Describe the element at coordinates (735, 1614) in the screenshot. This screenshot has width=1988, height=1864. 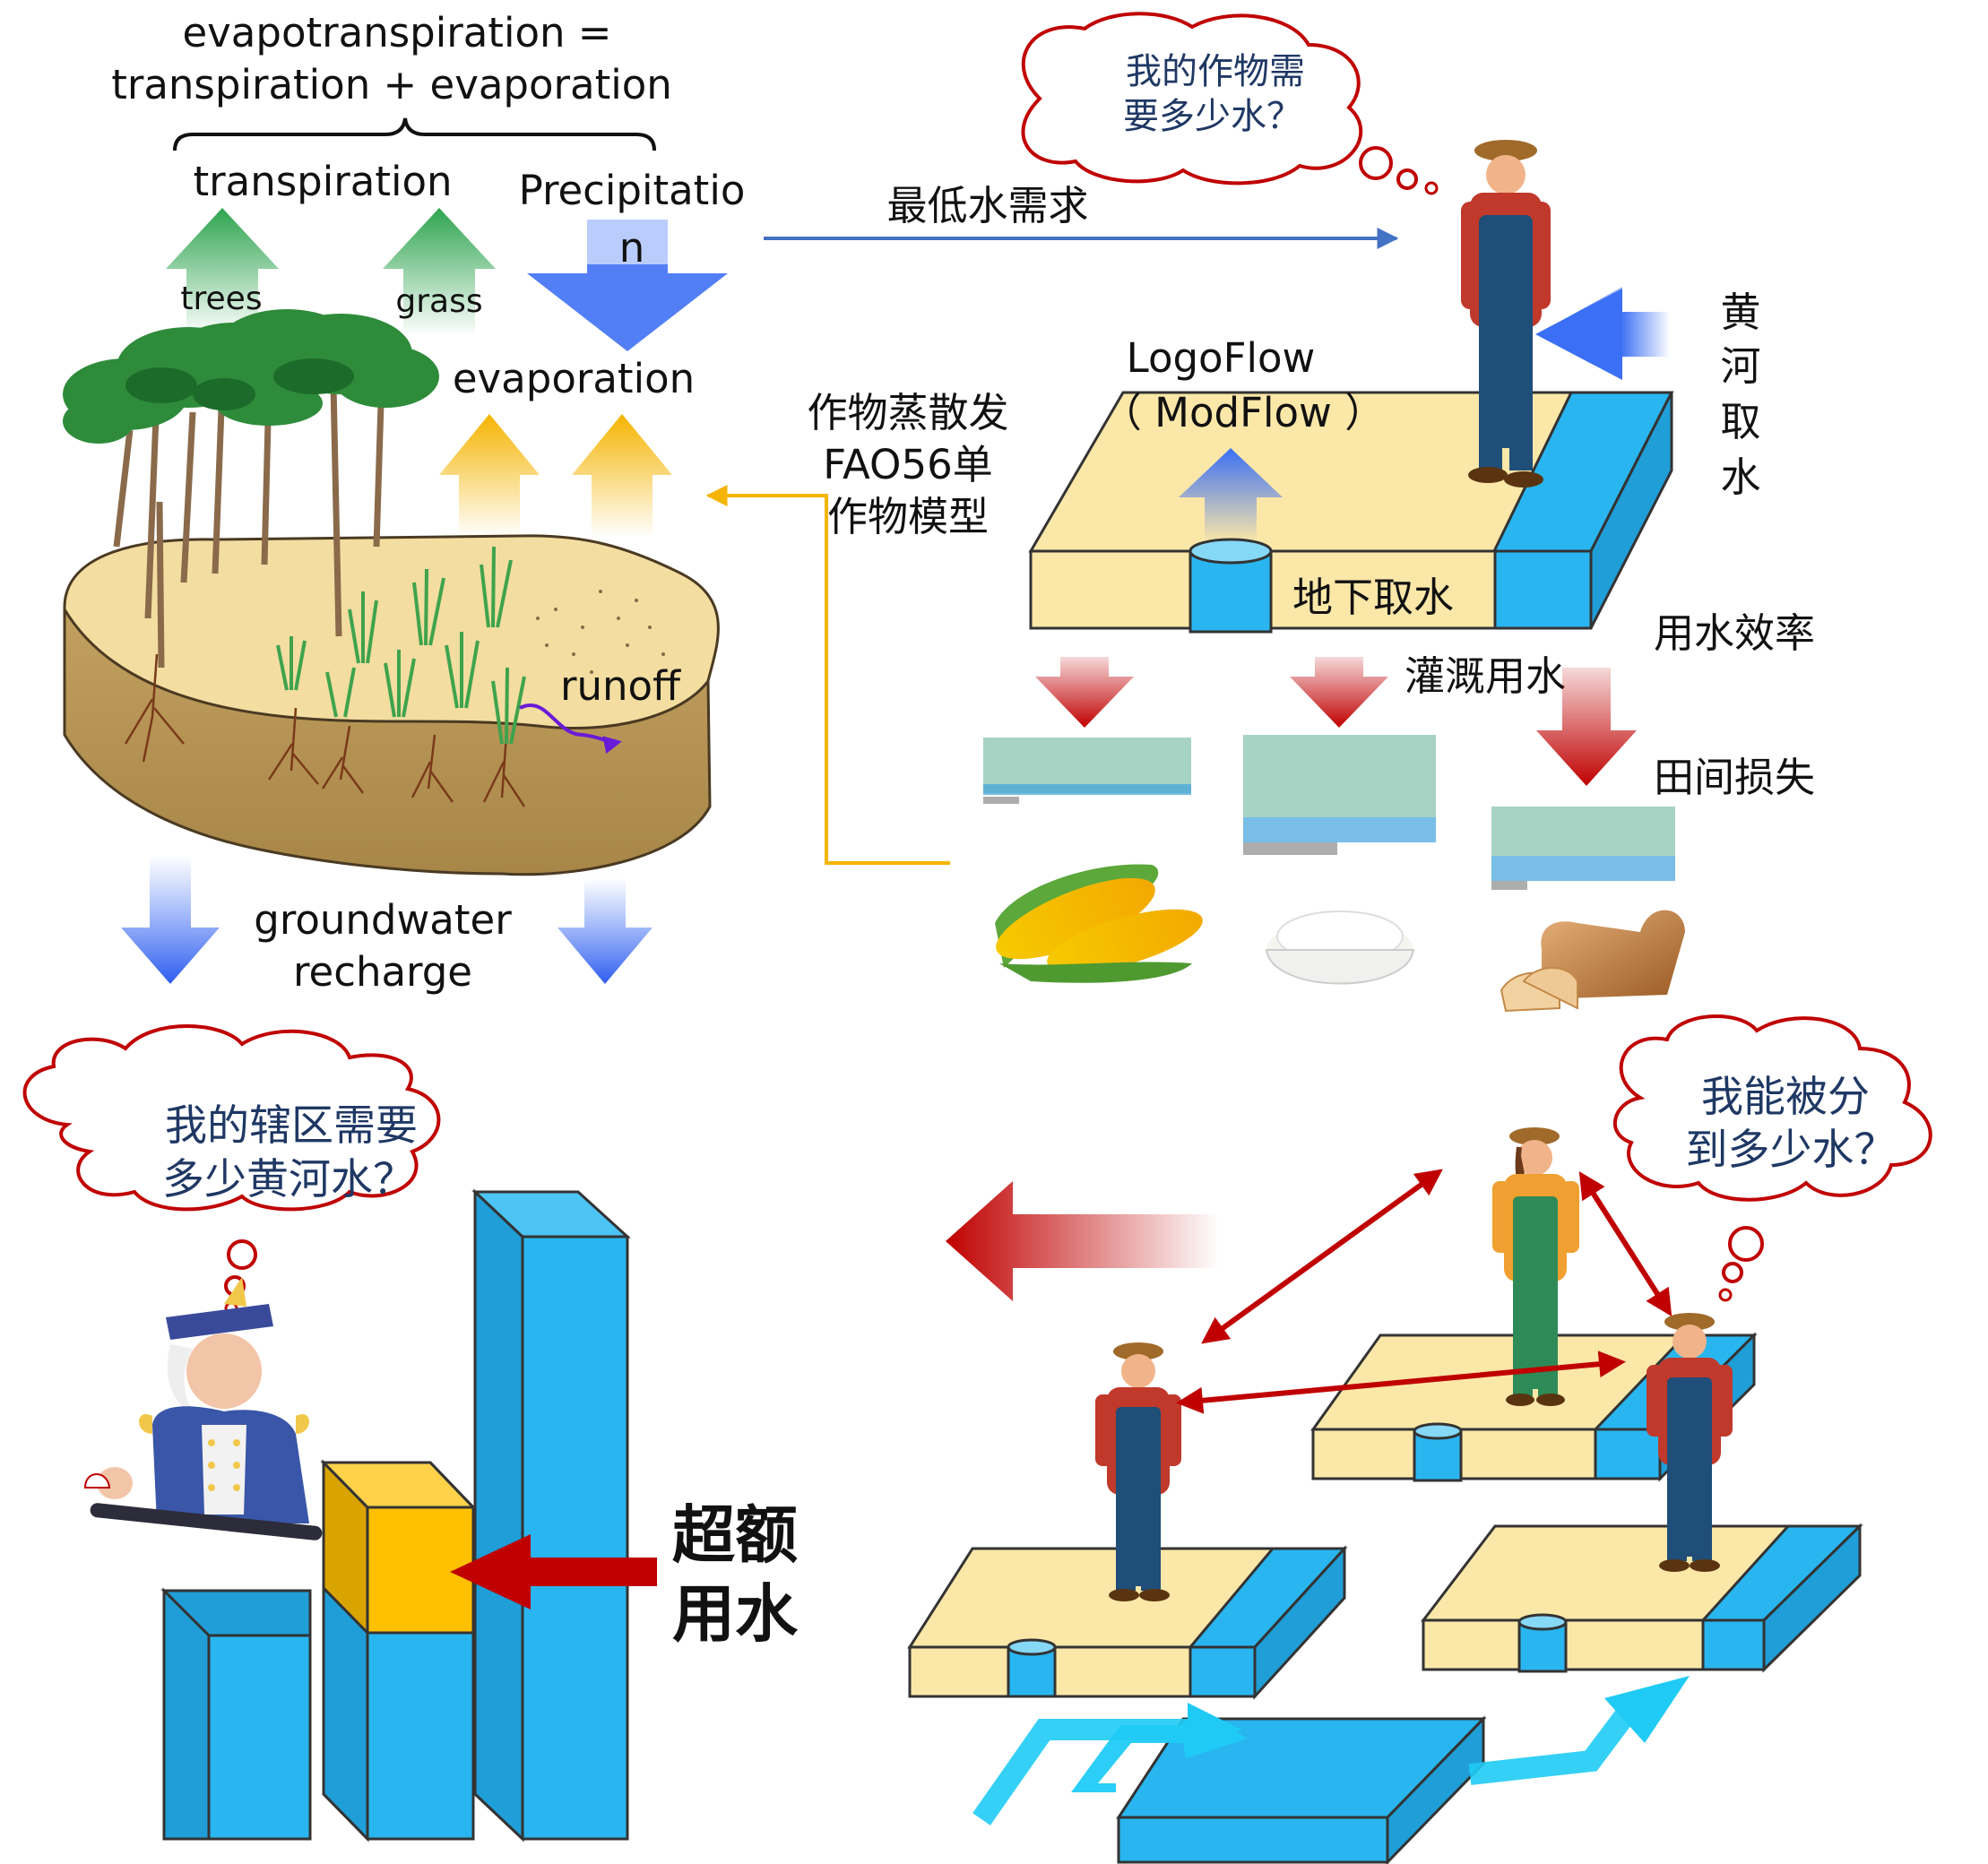
I see `over-use-label-line2: 用水` at that location.